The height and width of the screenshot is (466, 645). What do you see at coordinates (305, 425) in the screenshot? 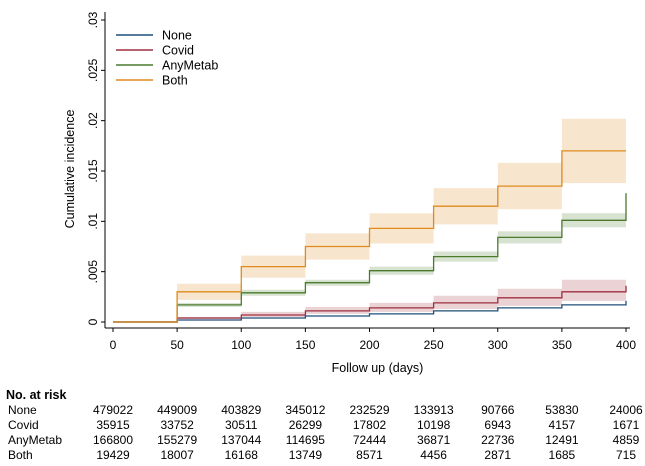
I see `risk-cell: 26299` at bounding box center [305, 425].